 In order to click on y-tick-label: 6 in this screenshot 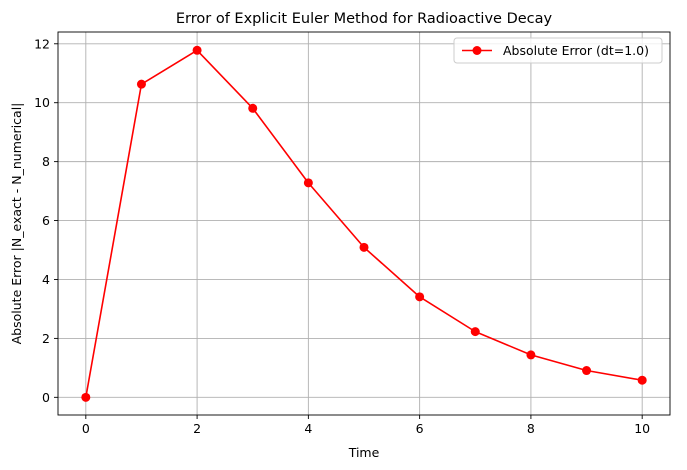, I will do `click(46, 220)`.